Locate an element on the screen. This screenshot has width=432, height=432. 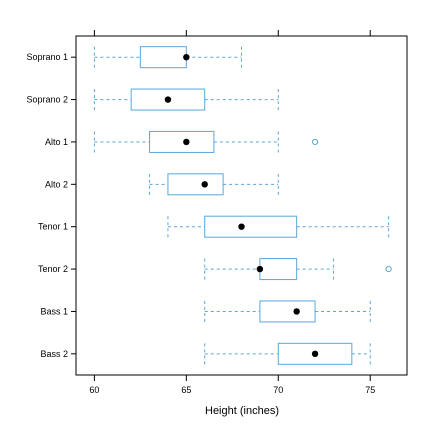
x-axis-title: Height (inches) is located at coordinates (242, 411).